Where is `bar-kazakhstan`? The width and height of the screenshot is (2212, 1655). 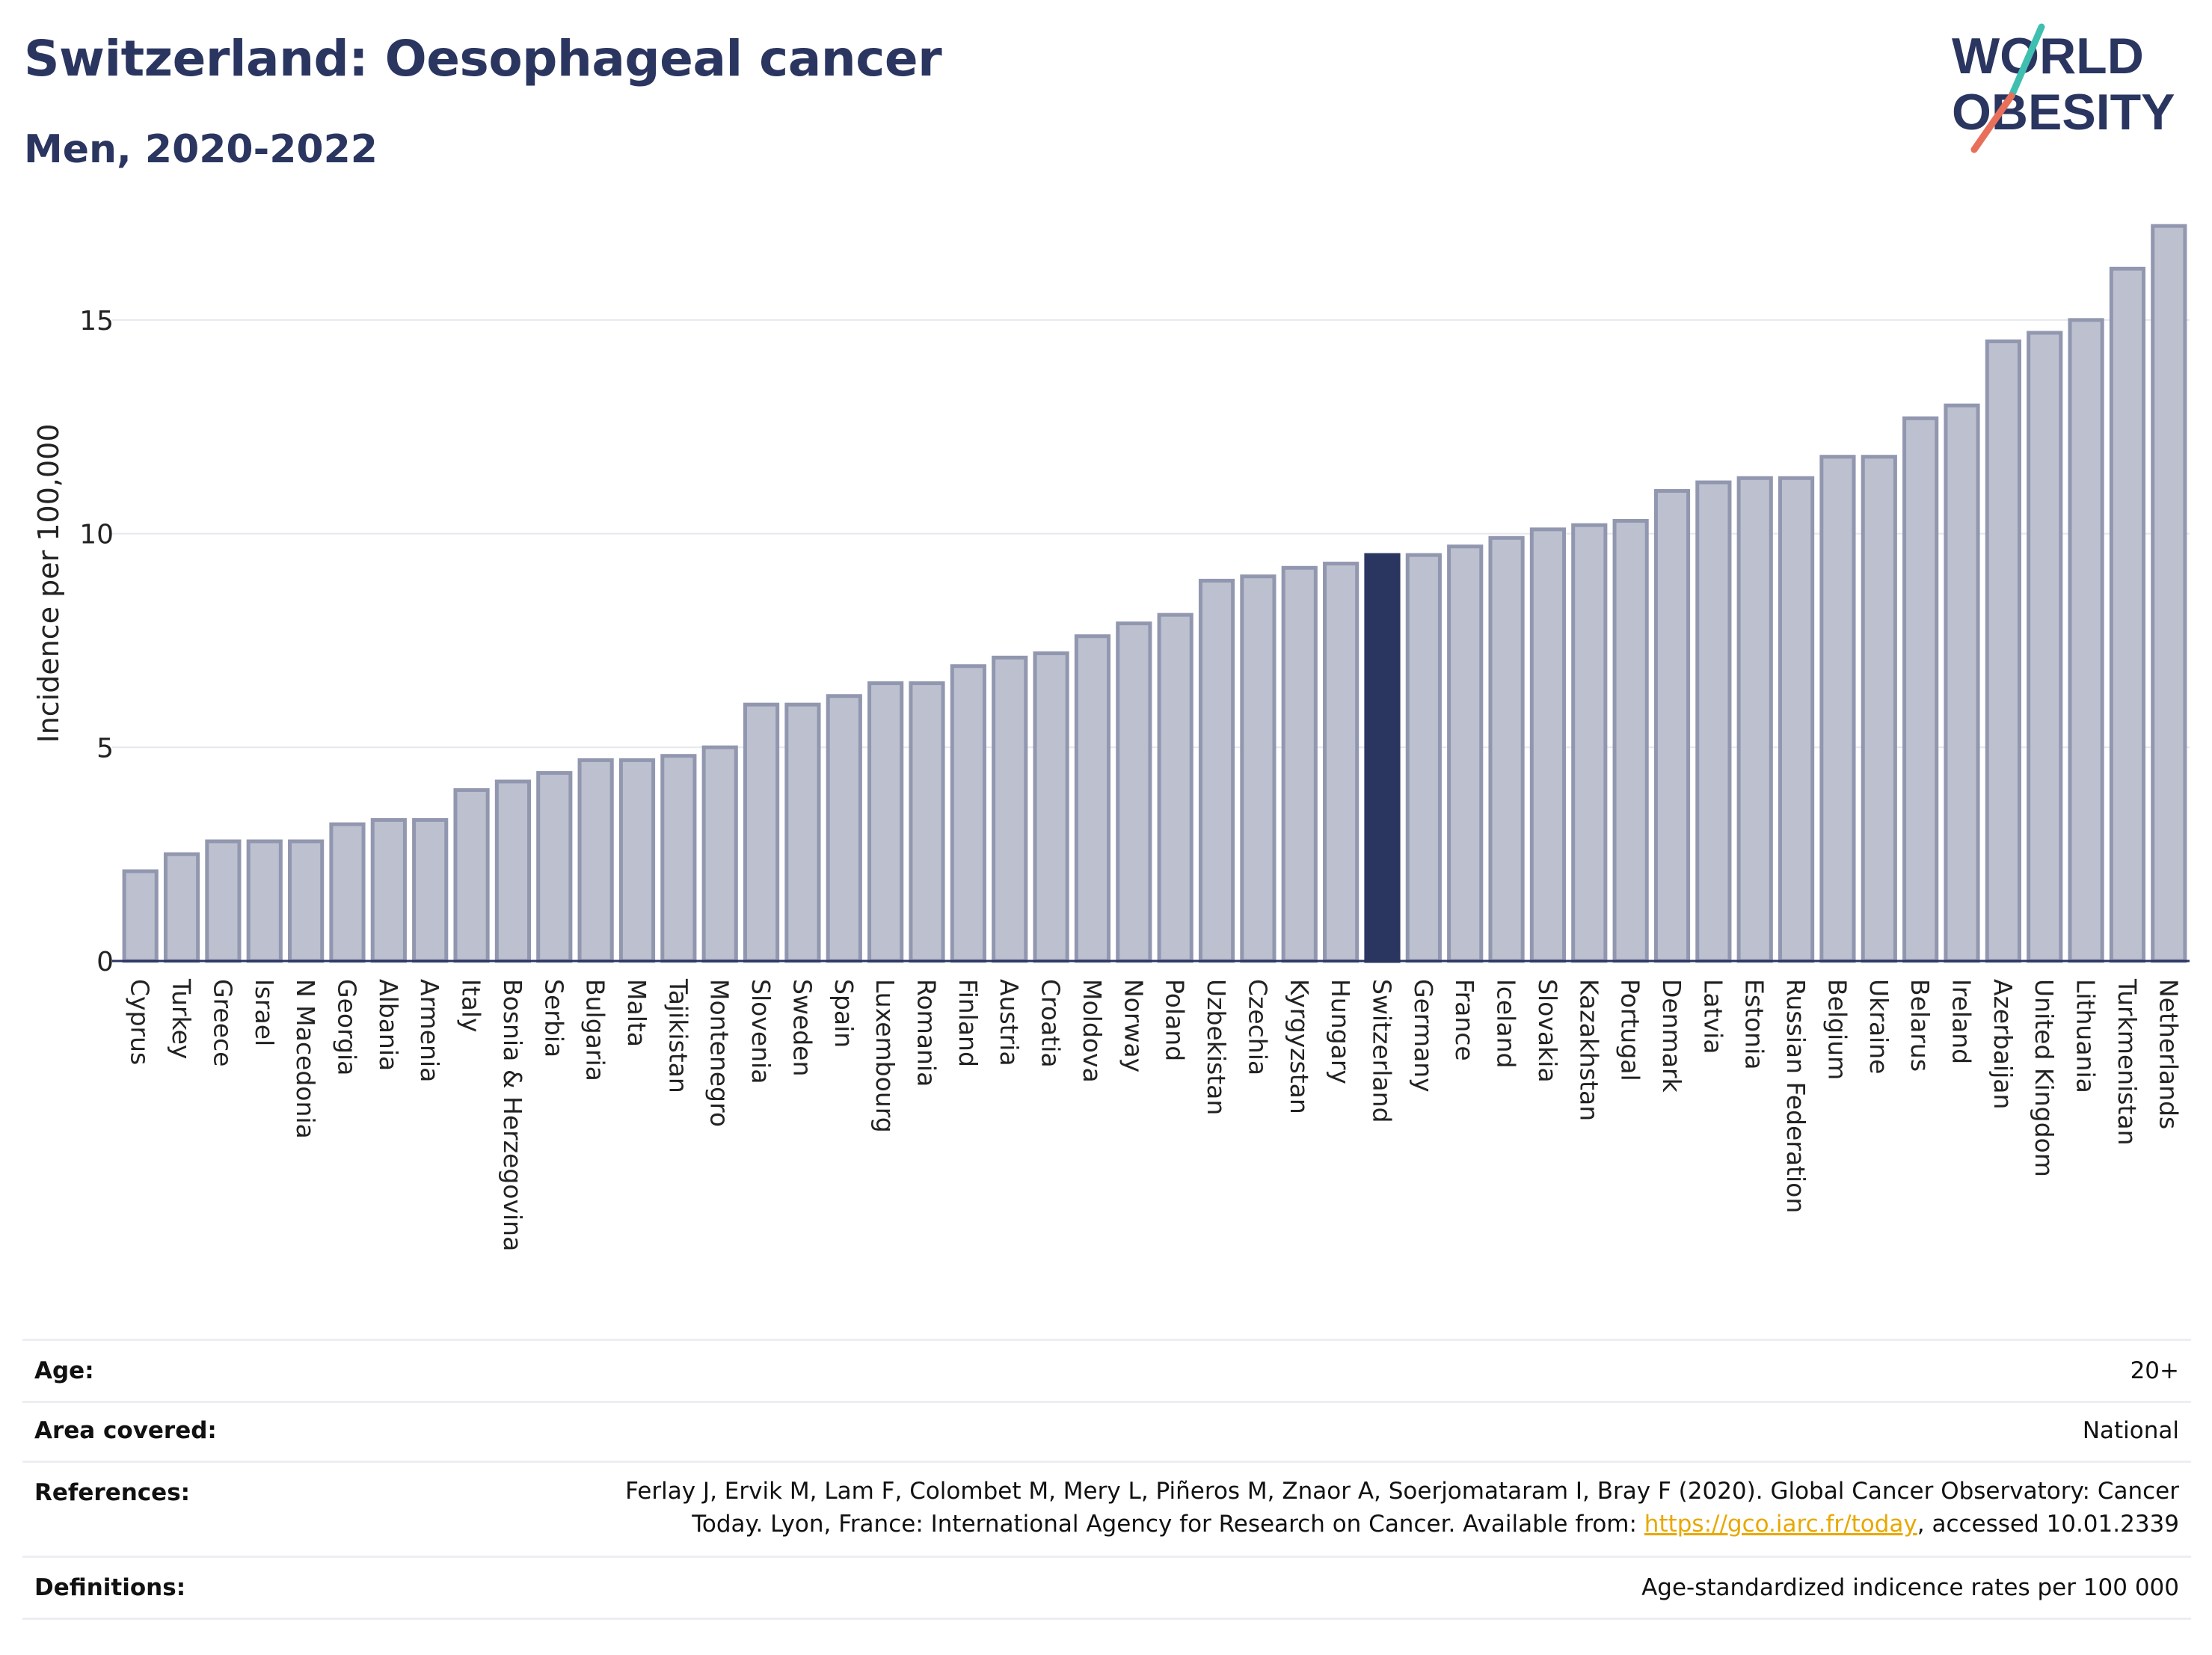
bar-kazakhstan is located at coordinates (1589, 743).